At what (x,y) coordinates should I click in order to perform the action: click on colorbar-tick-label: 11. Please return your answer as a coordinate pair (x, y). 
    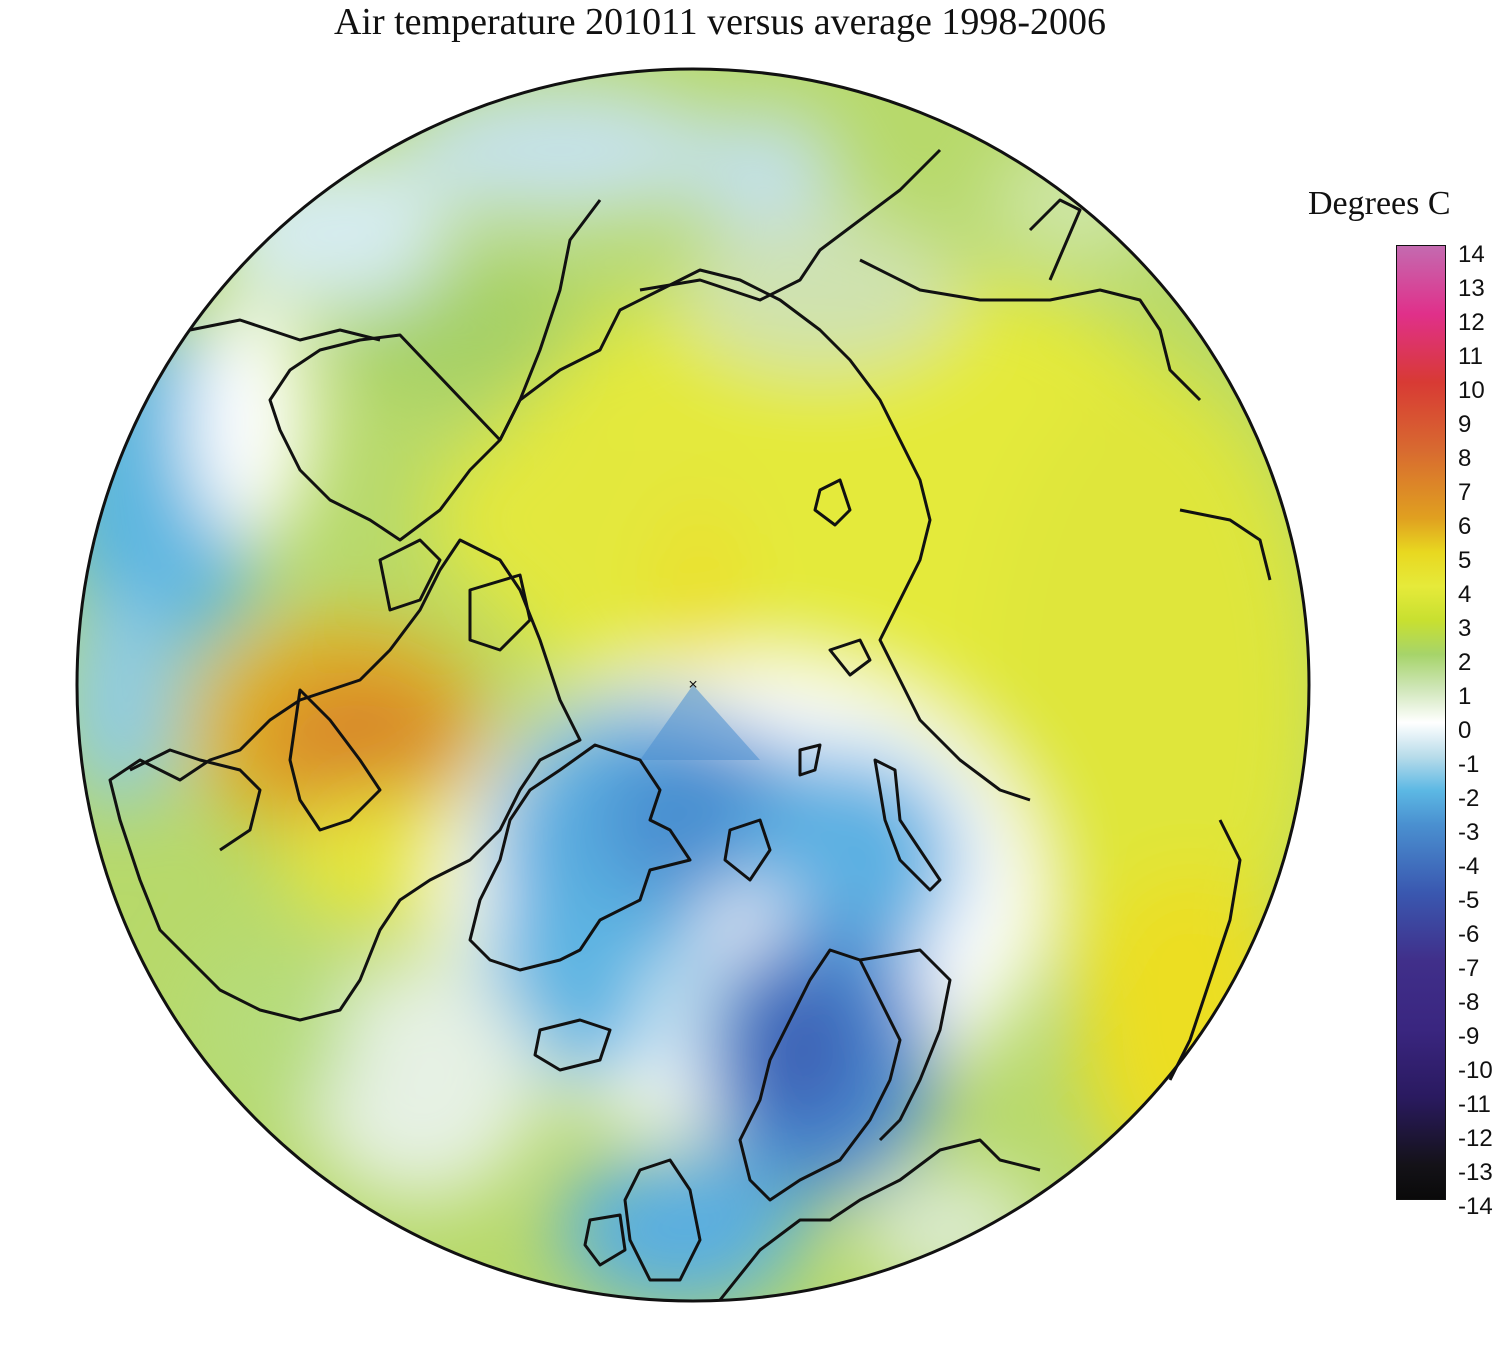
    Looking at the image, I should click on (1470, 356).